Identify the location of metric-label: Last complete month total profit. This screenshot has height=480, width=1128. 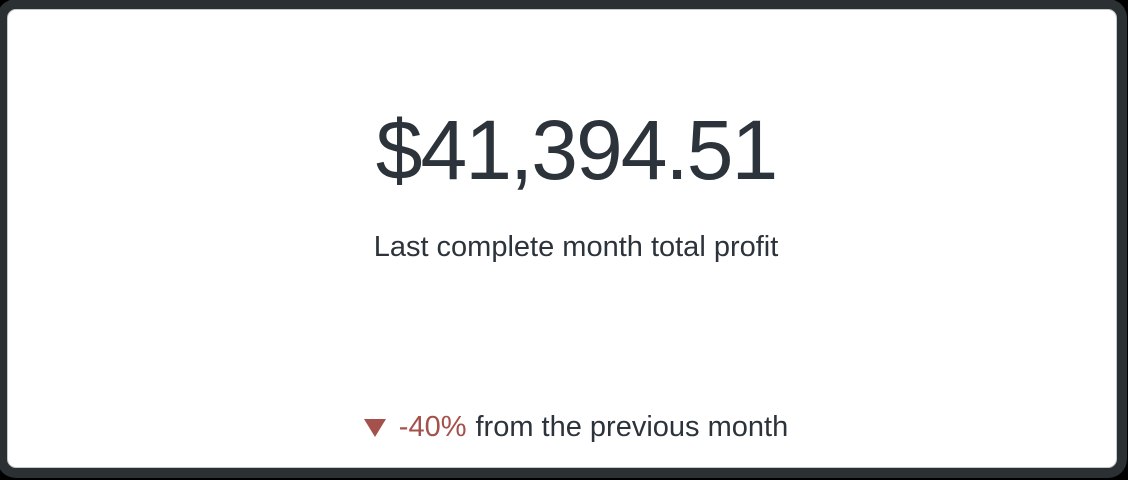
(576, 247).